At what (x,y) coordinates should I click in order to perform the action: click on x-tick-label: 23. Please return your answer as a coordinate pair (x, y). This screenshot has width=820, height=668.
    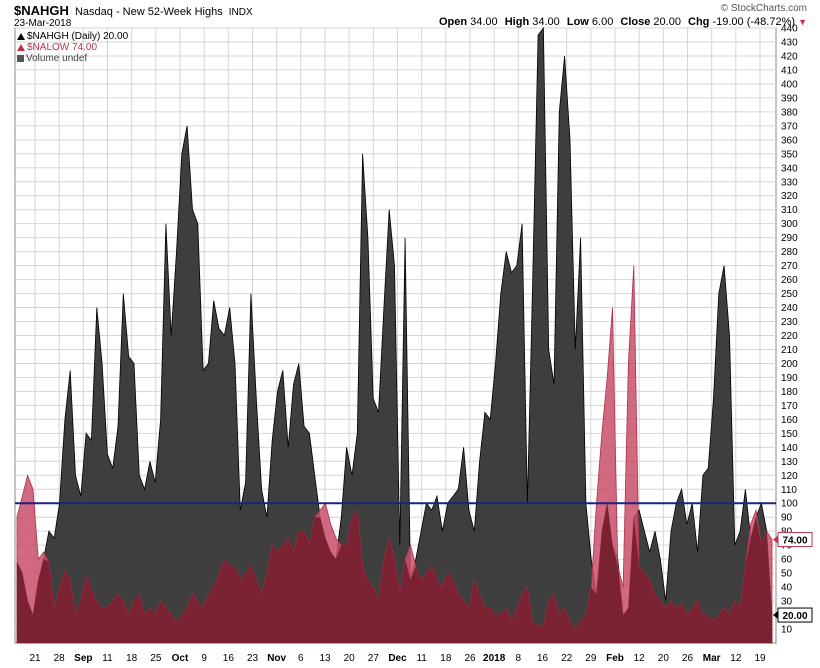
    Looking at the image, I should click on (253, 658).